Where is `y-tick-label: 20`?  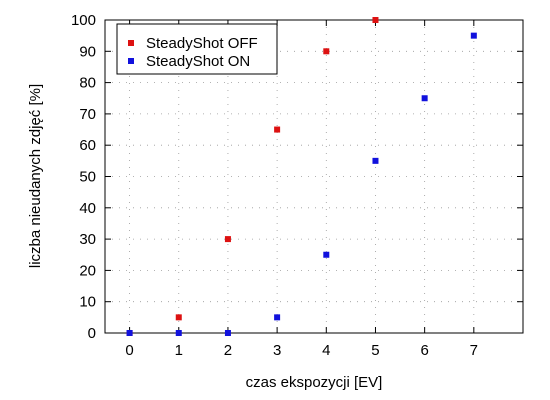
y-tick-label: 20 is located at coordinates (87, 270).